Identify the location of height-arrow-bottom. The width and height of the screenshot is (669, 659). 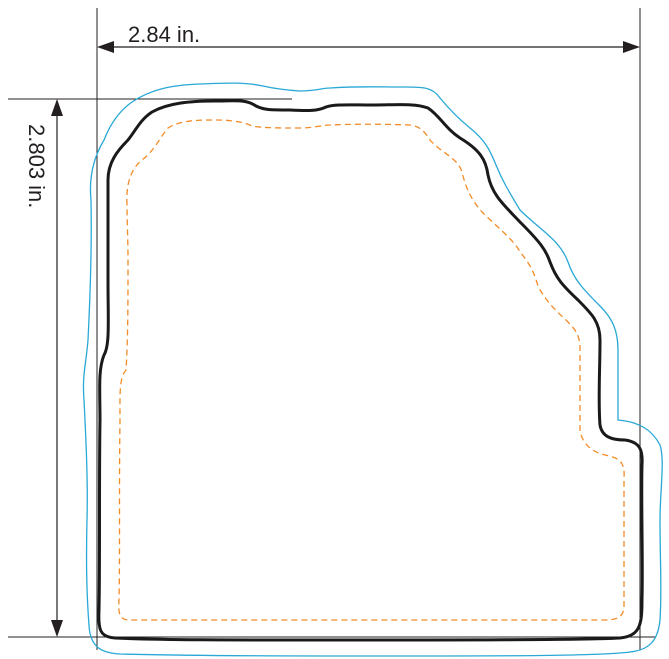
(57, 628).